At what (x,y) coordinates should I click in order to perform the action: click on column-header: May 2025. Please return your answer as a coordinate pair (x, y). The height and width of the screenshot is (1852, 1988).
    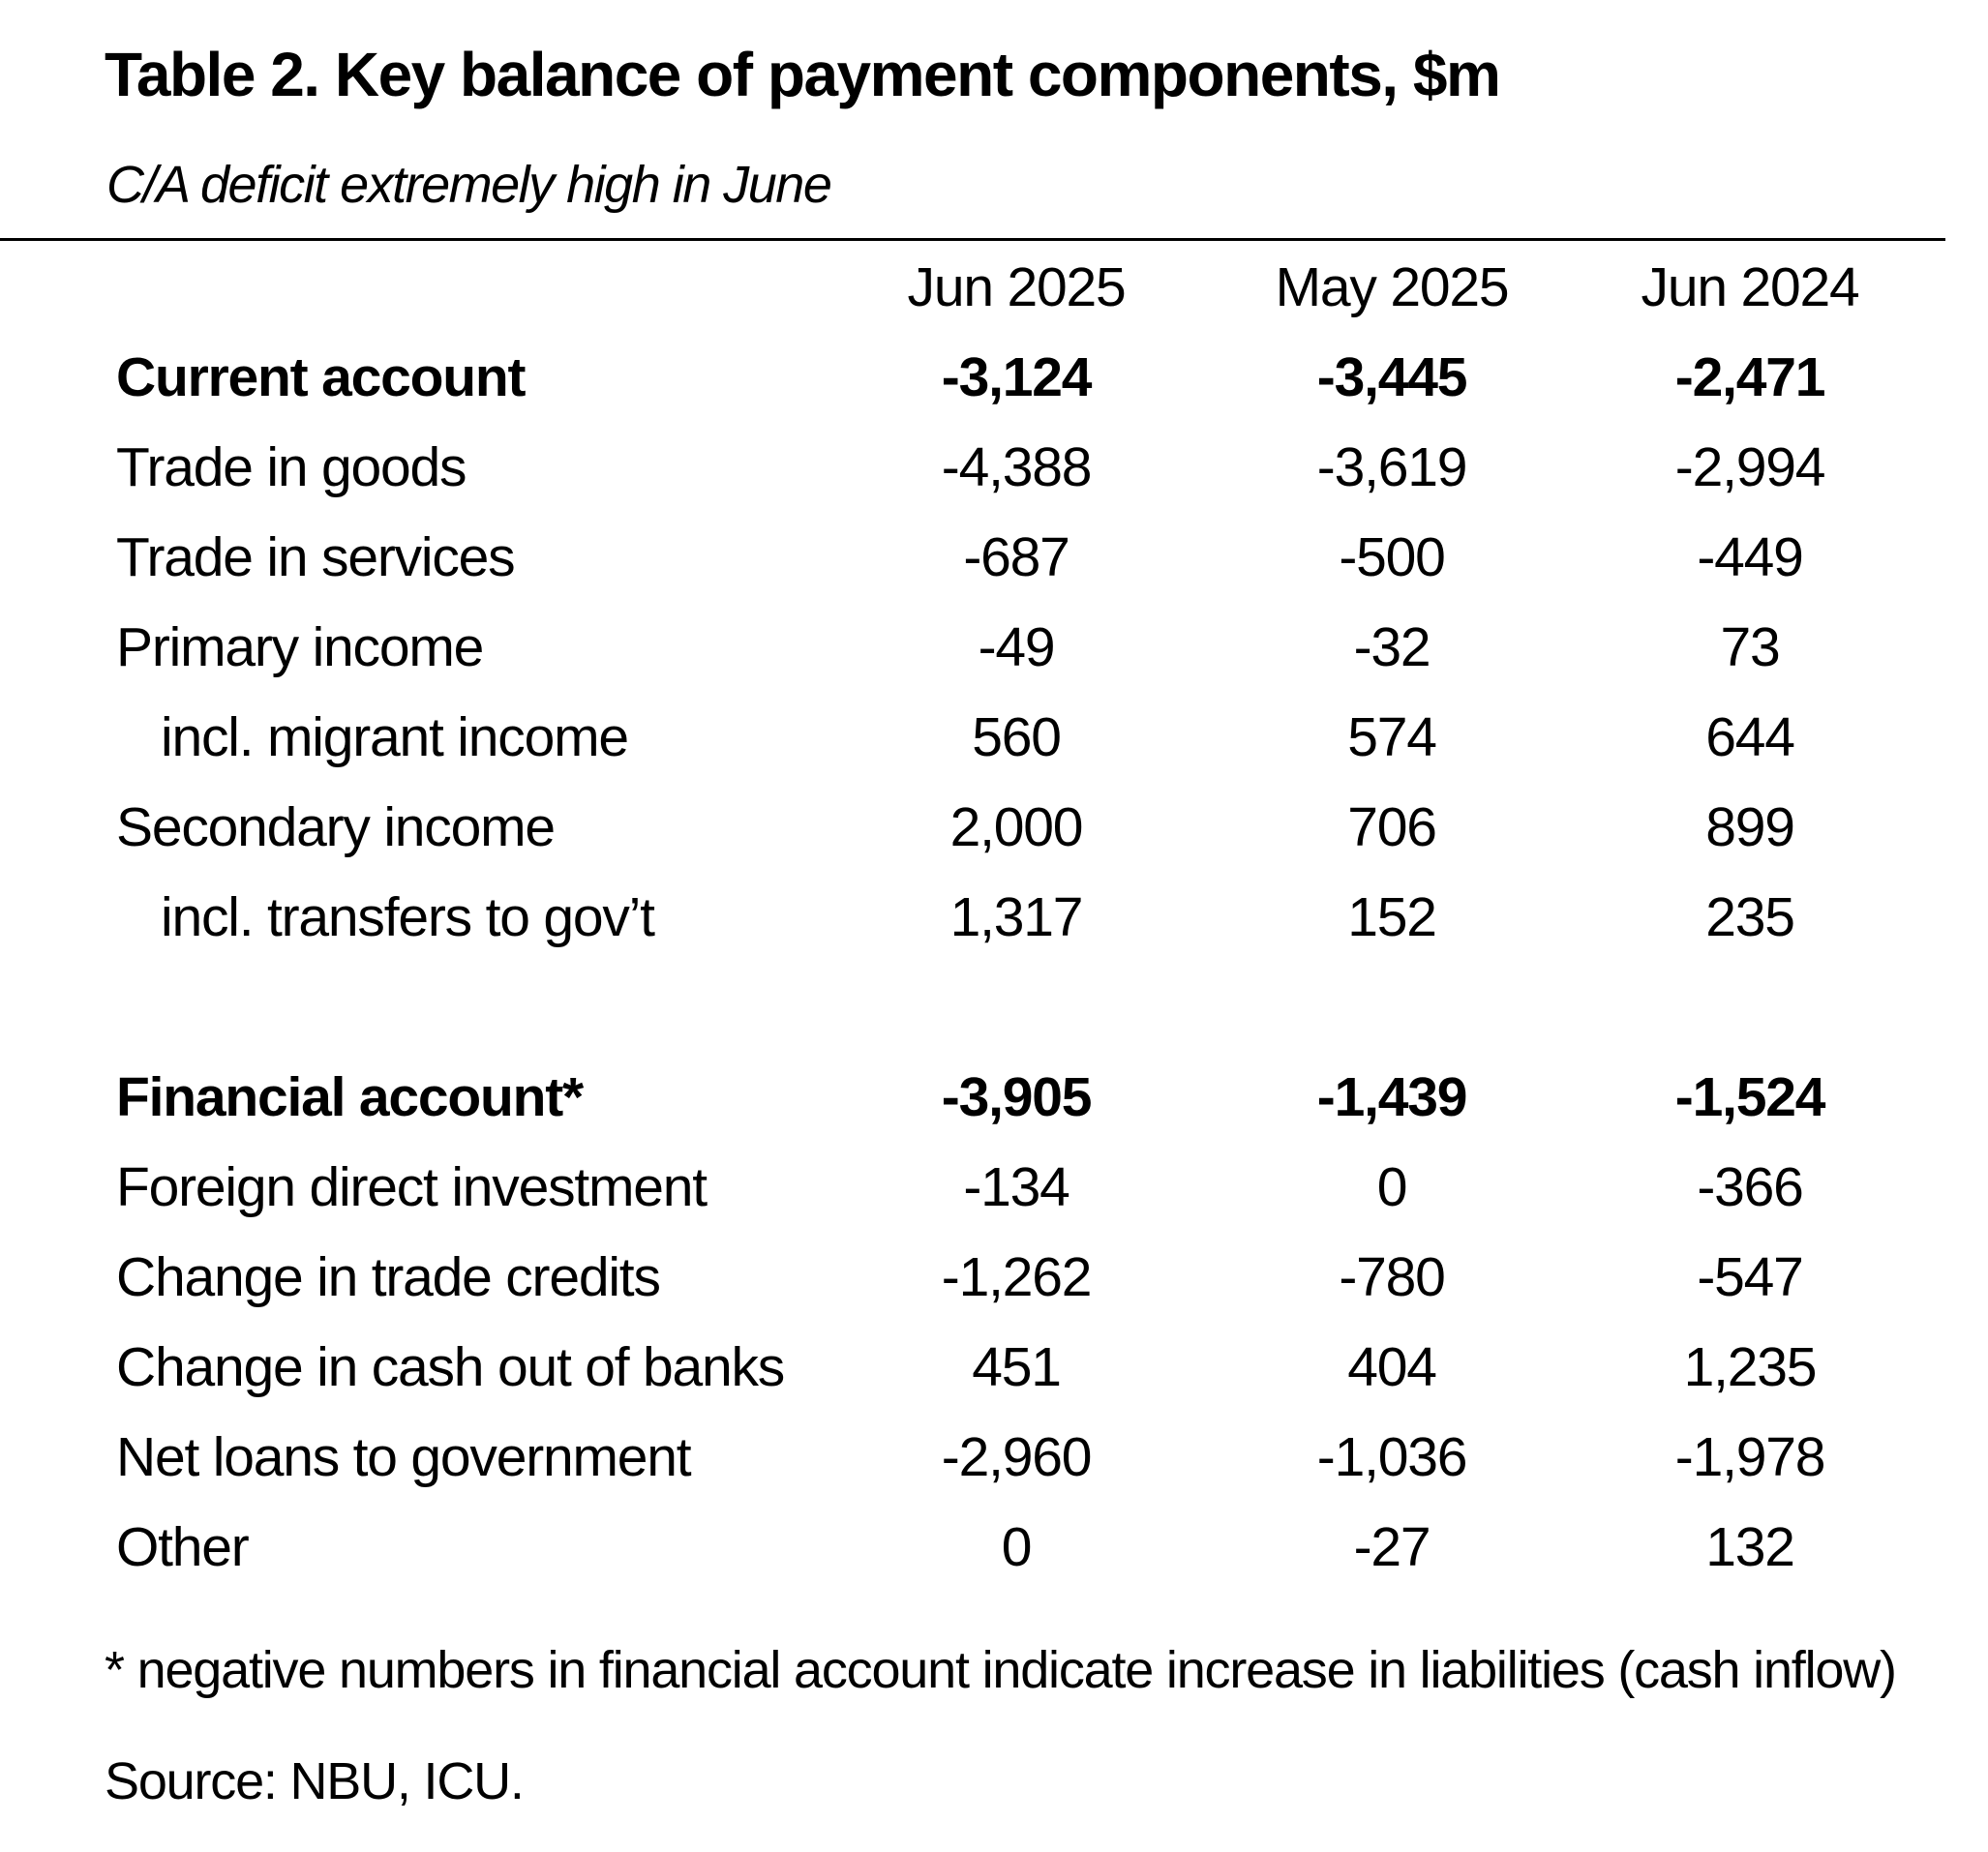
    Looking at the image, I should click on (1392, 287).